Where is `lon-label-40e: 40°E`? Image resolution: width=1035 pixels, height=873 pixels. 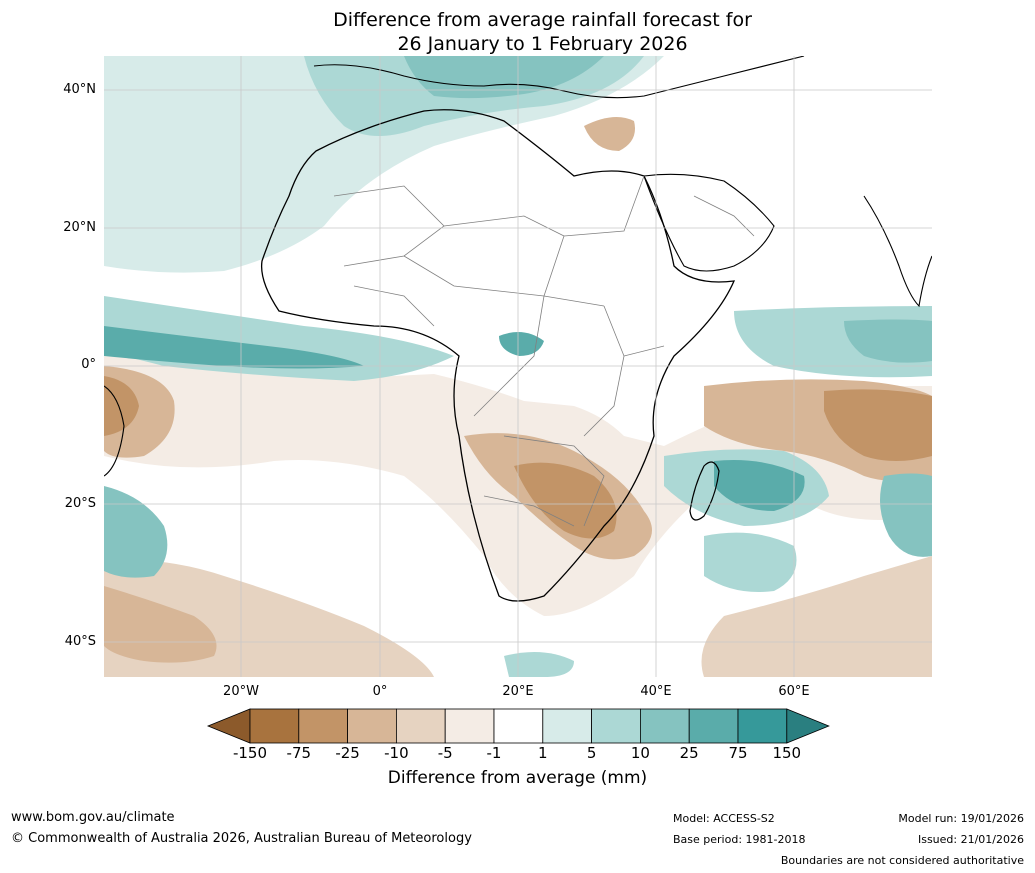 lon-label-40e: 40°E is located at coordinates (656, 691).